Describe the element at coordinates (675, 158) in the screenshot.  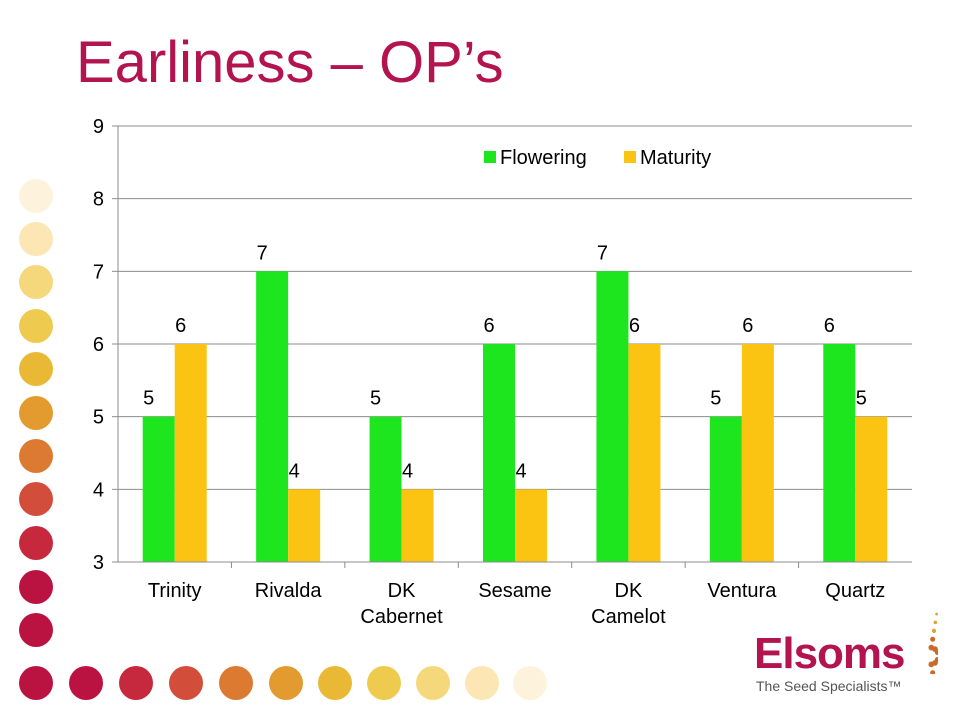
I see `legend-label: Maturity` at that location.